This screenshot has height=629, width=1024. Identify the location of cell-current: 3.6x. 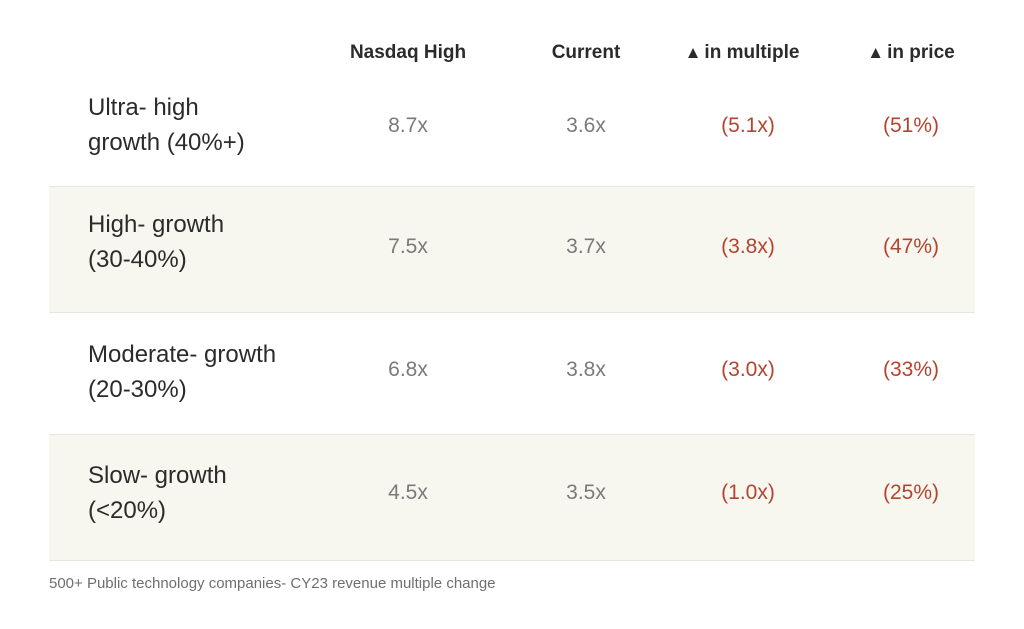
(586, 125).